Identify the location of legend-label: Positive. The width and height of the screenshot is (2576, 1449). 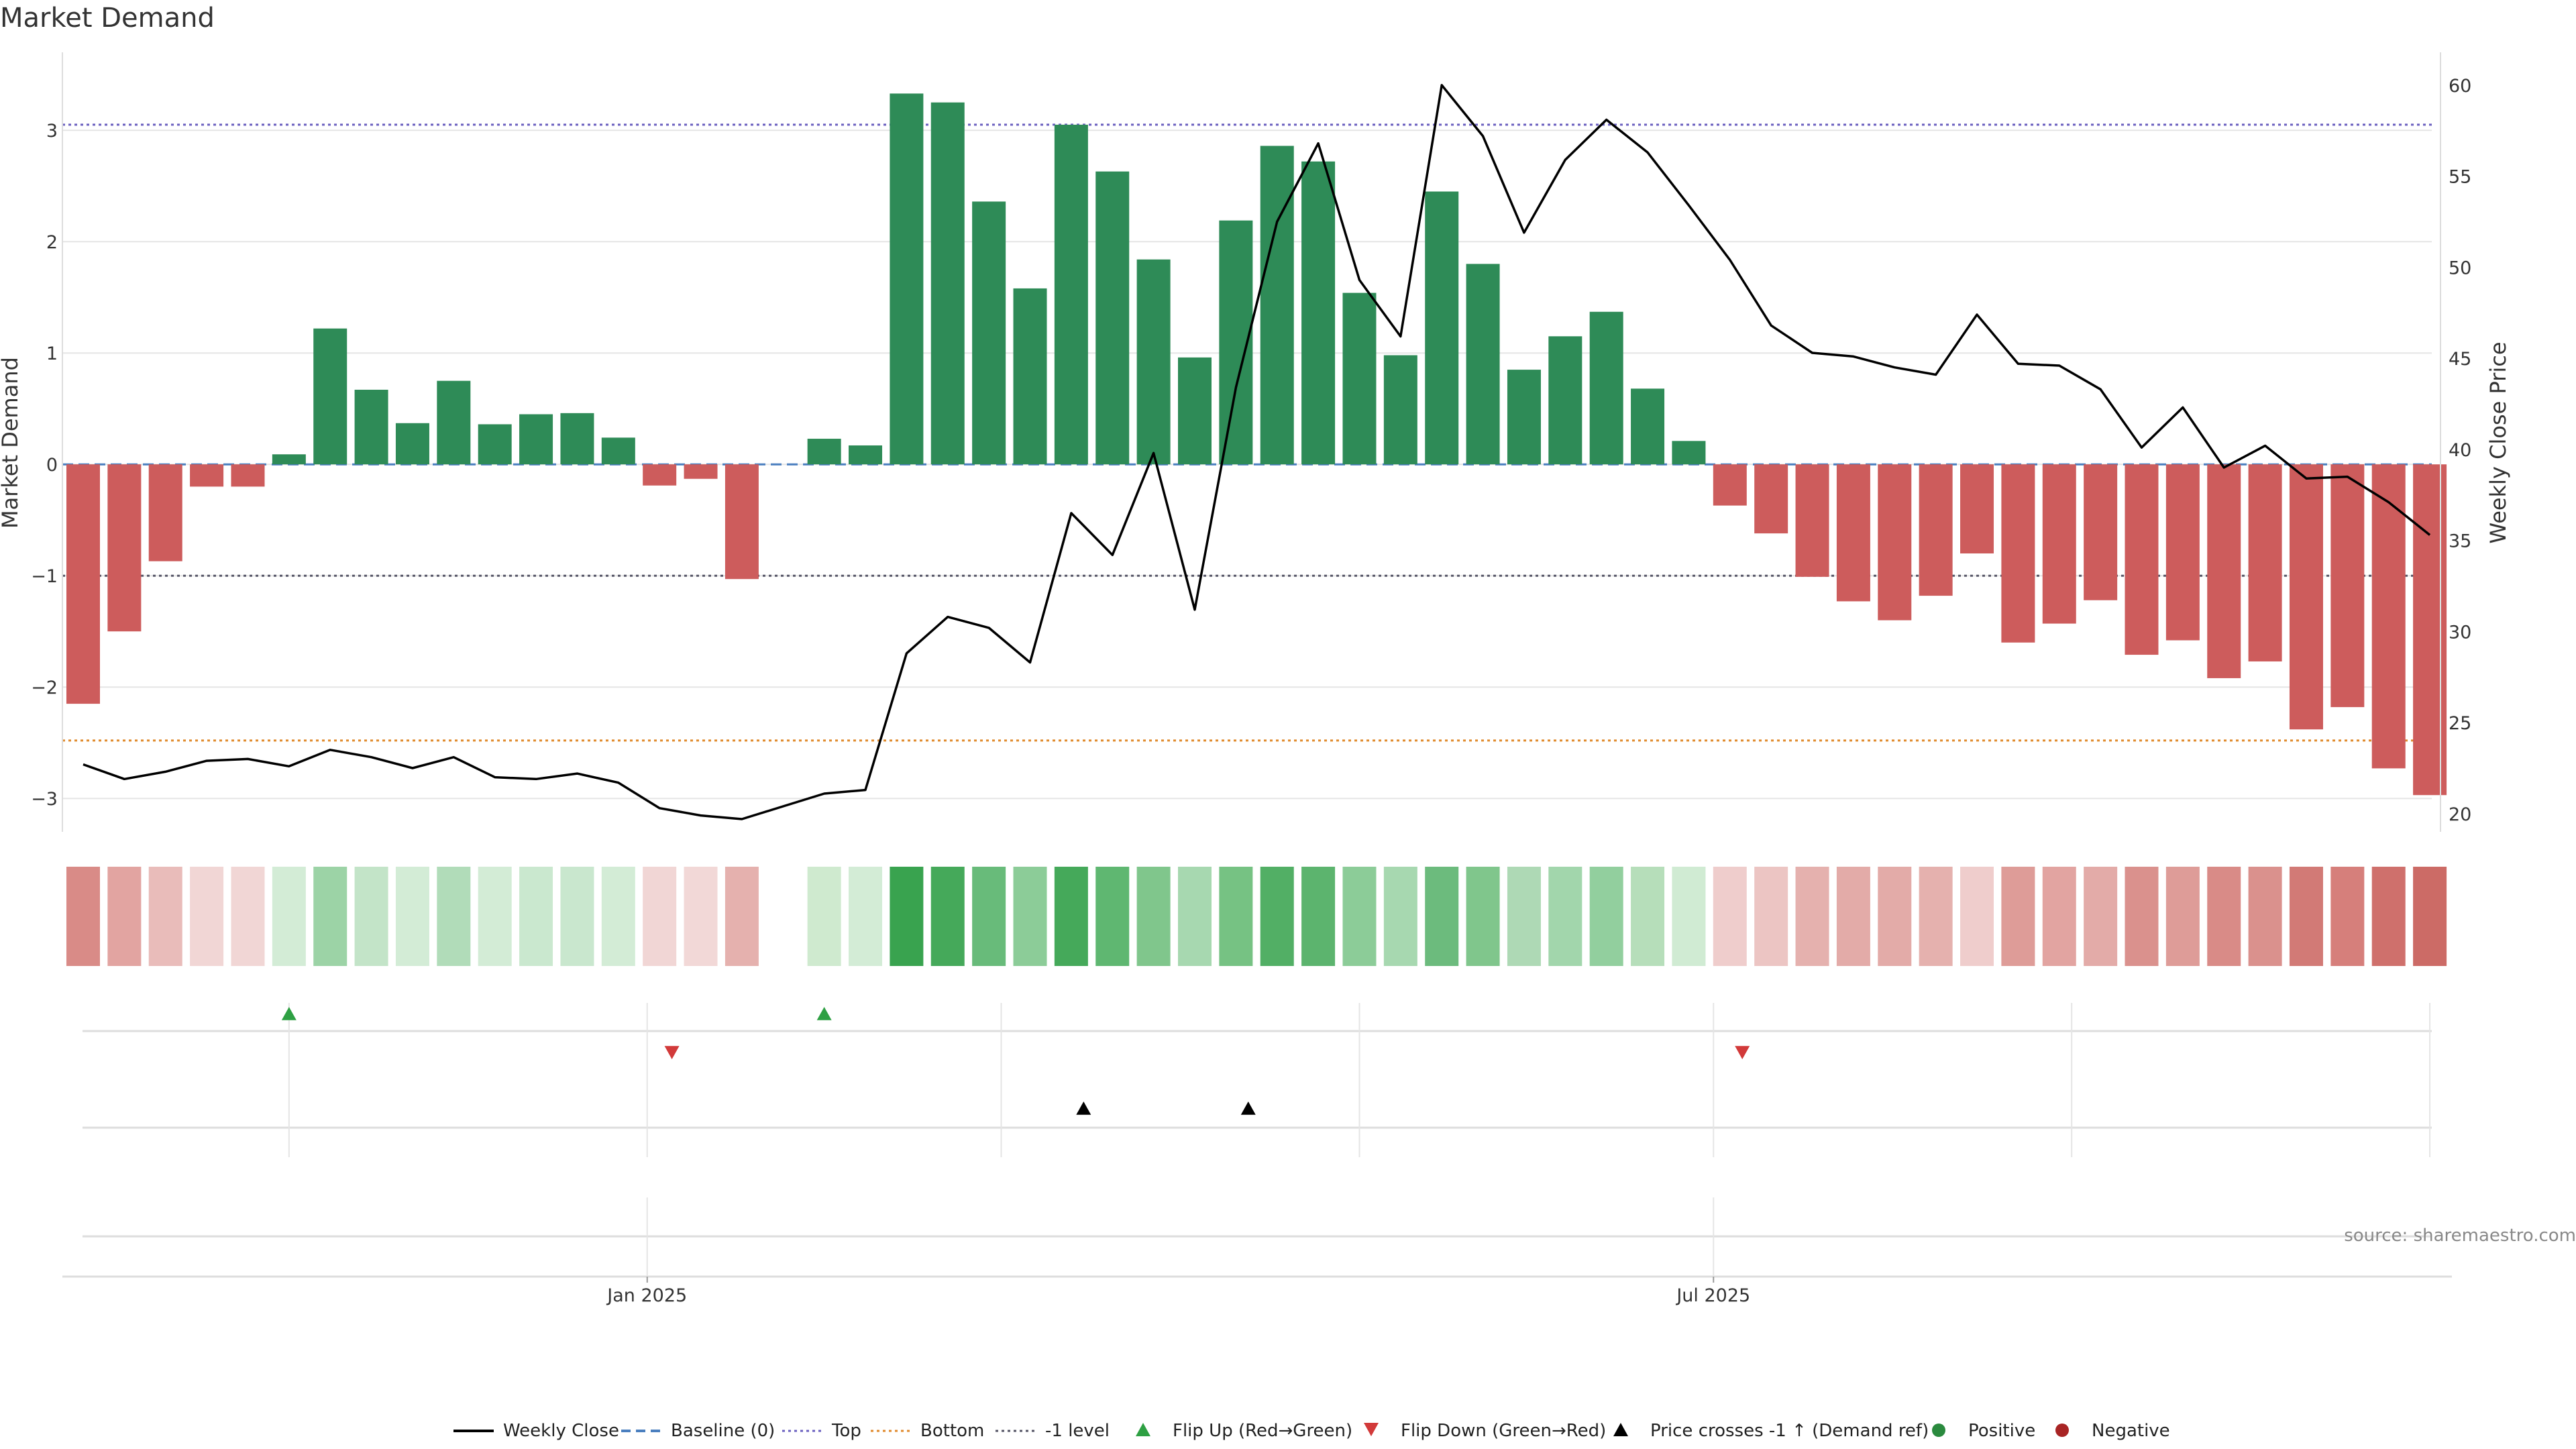
(2001, 1431).